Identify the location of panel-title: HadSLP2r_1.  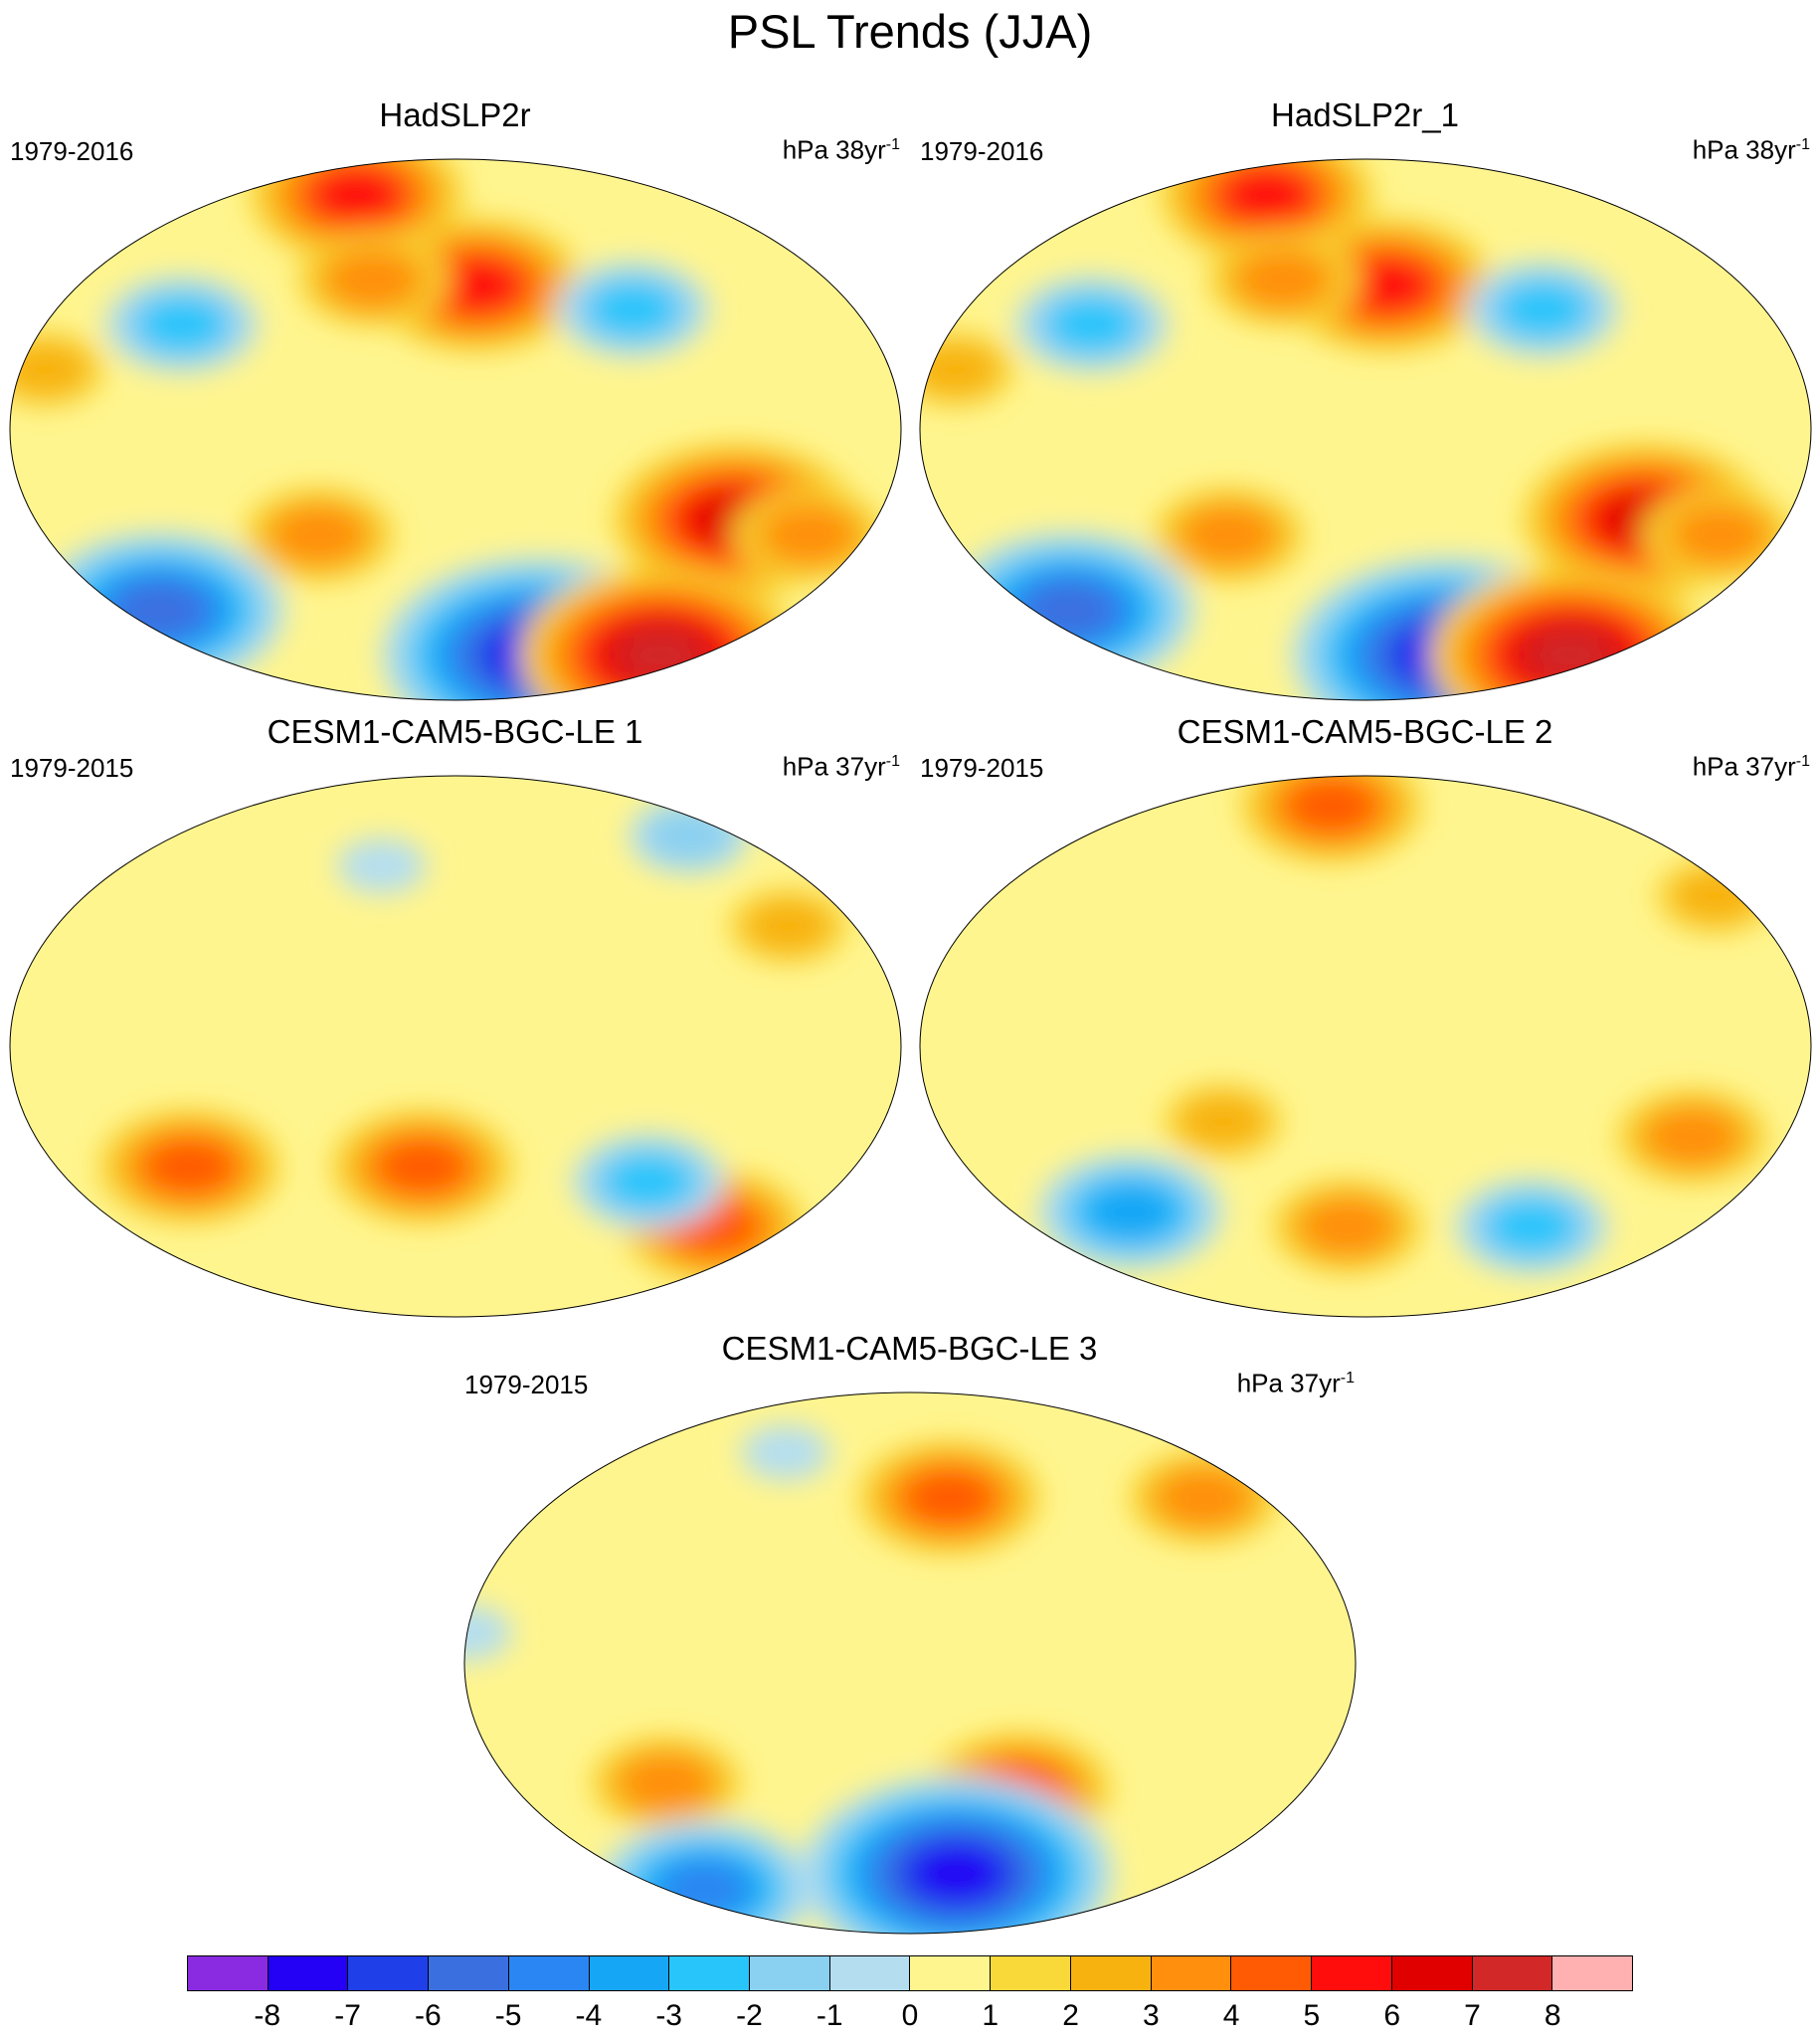
(1365, 114).